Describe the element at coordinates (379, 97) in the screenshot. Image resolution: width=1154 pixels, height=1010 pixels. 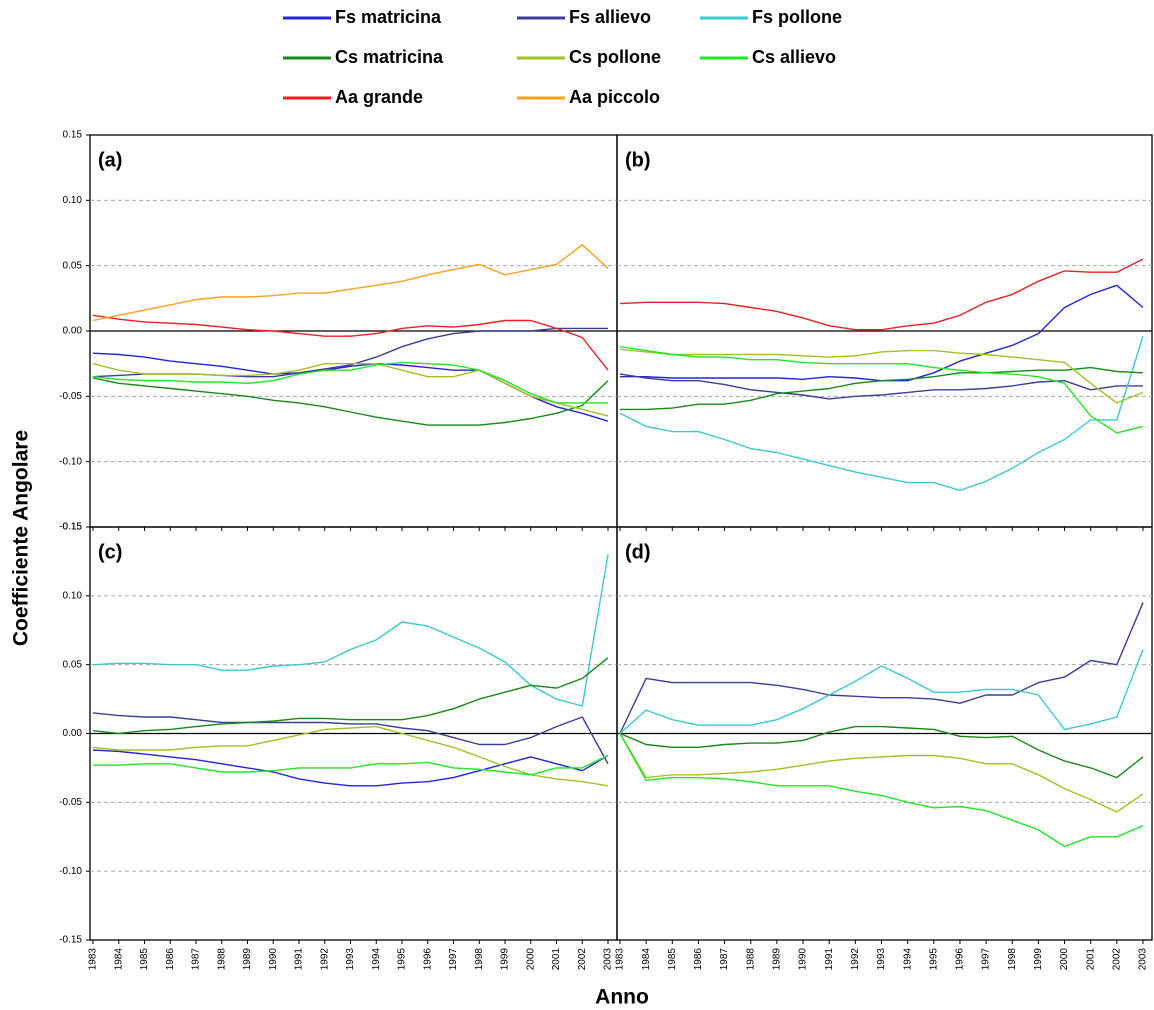
I see `legend-label: Aa grande` at that location.